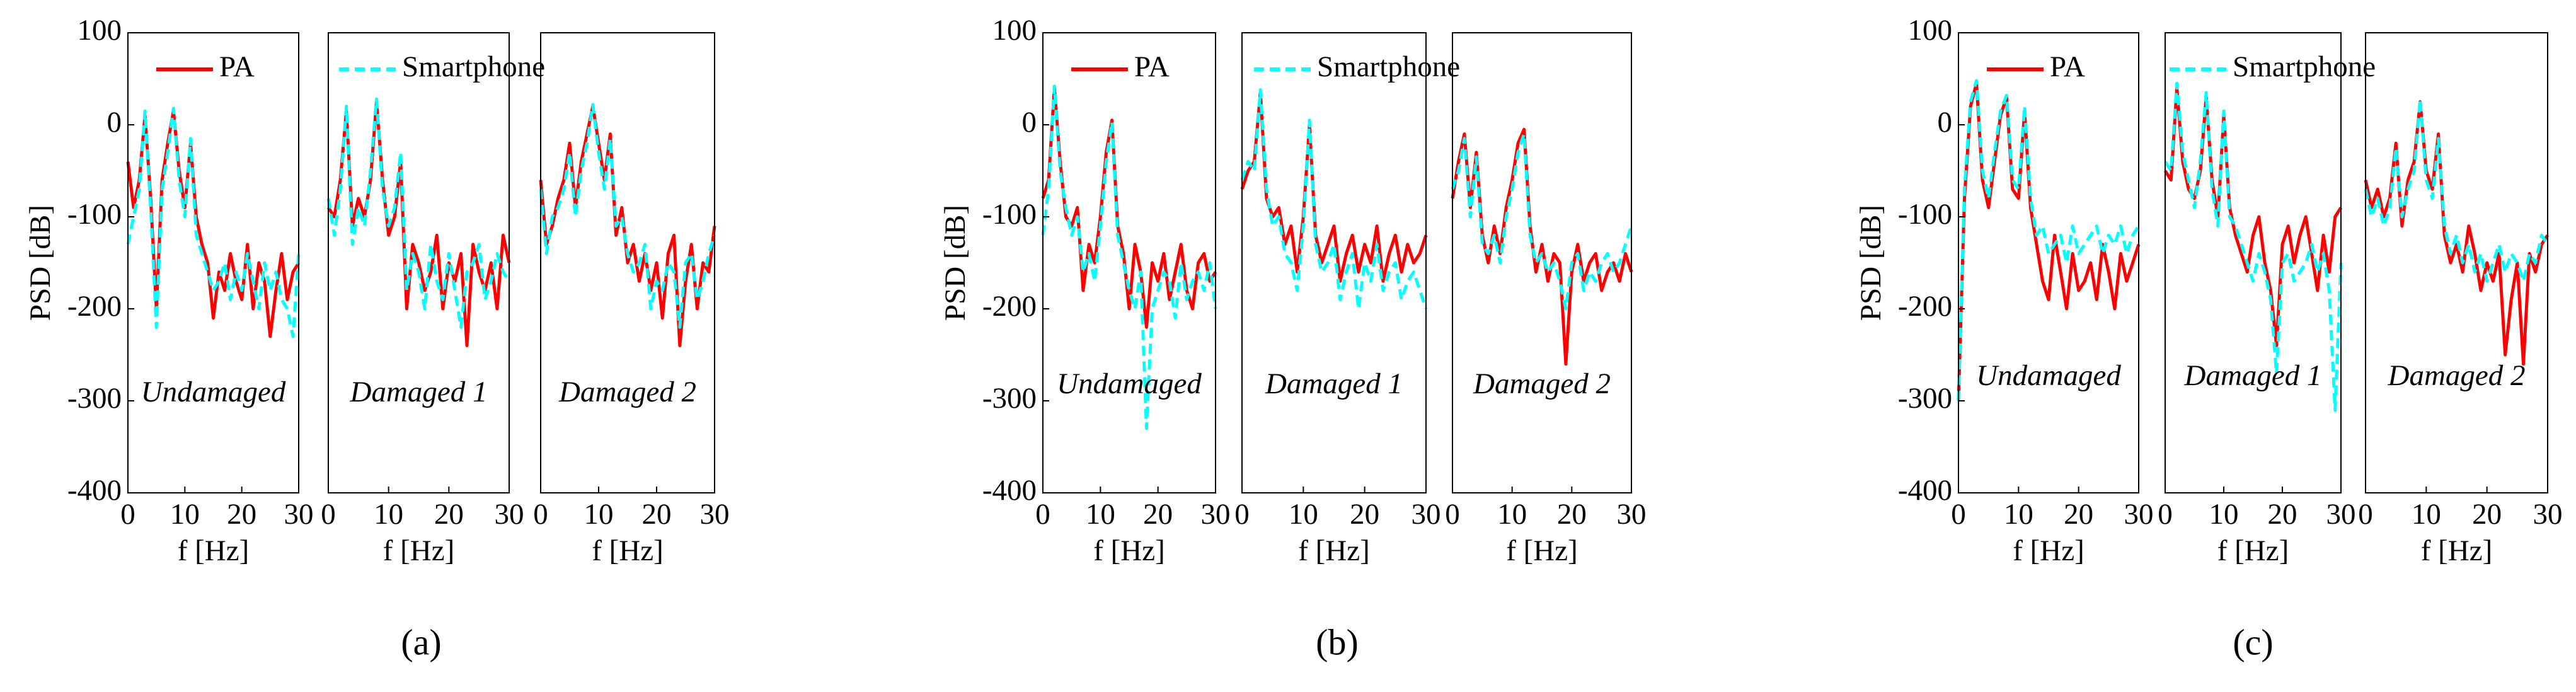 The width and height of the screenshot is (2576, 692). Describe the element at coordinates (2253, 641) in the screenshot. I see `subfigure-caption: (c)` at that location.